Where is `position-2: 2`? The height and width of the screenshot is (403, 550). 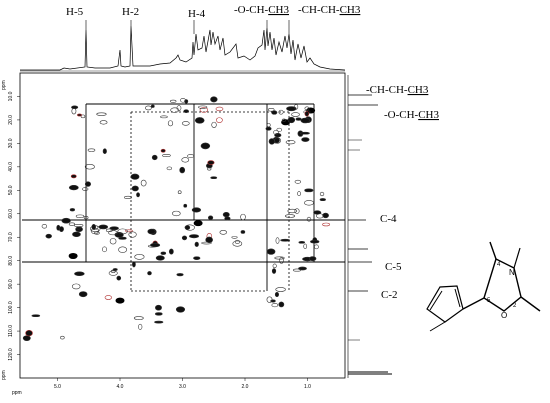
position-2: 2 is located at coordinates (515, 306).